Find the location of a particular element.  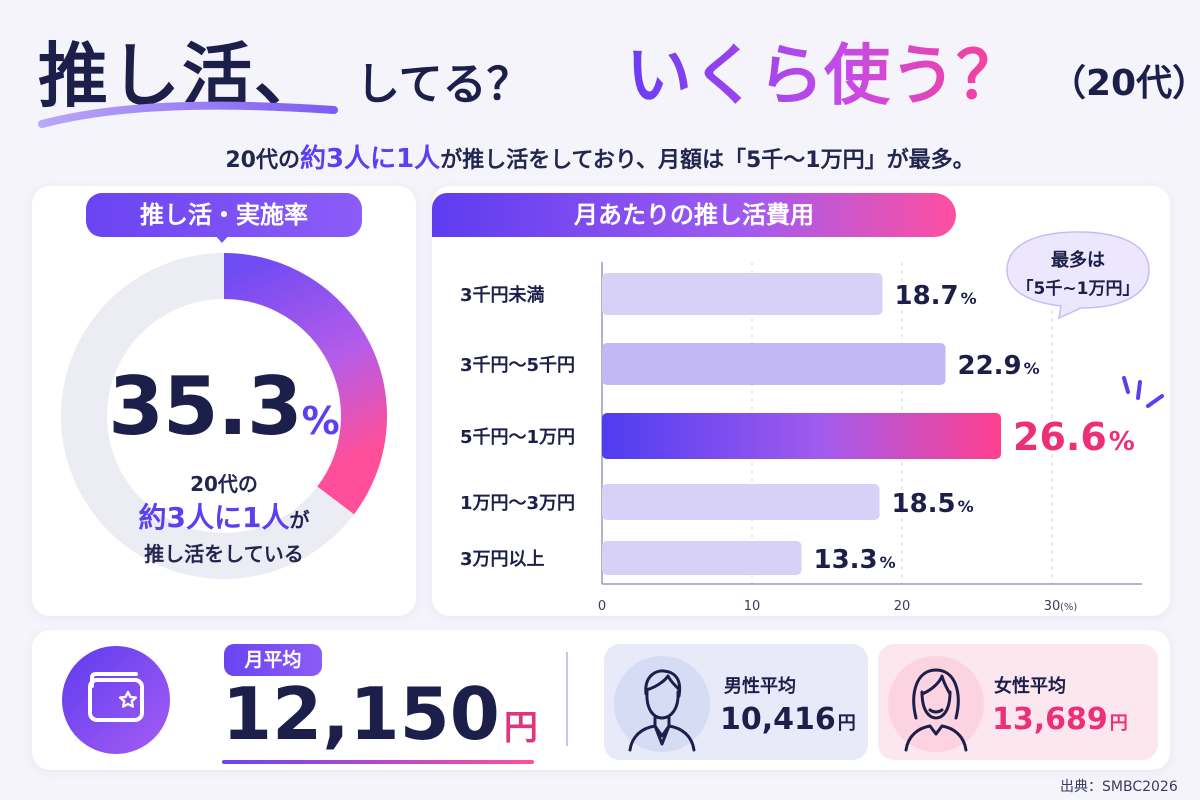

callout-line2: 「5千~1万円」 is located at coordinates (1078, 289).